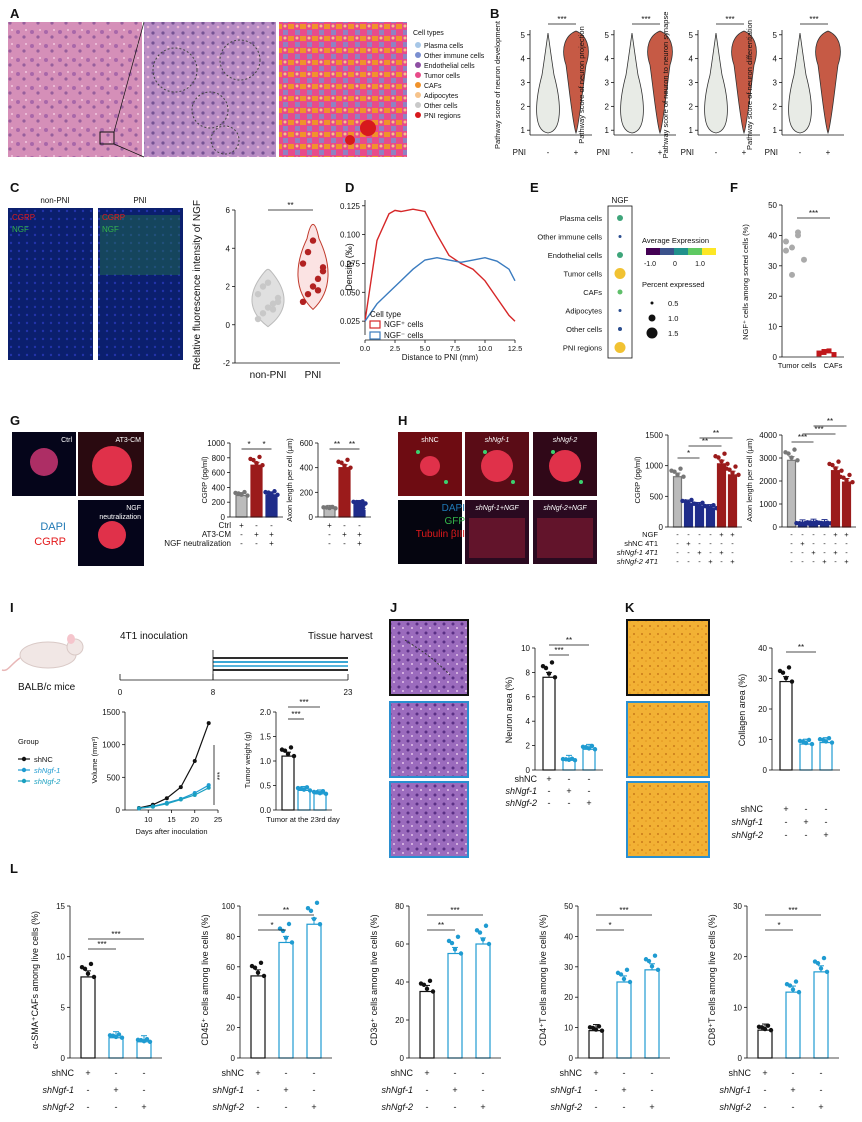 The width and height of the screenshot is (862, 1122). What do you see at coordinates (228, 287) in the screenshot?
I see `y-tick-label: 2` at bounding box center [228, 287].